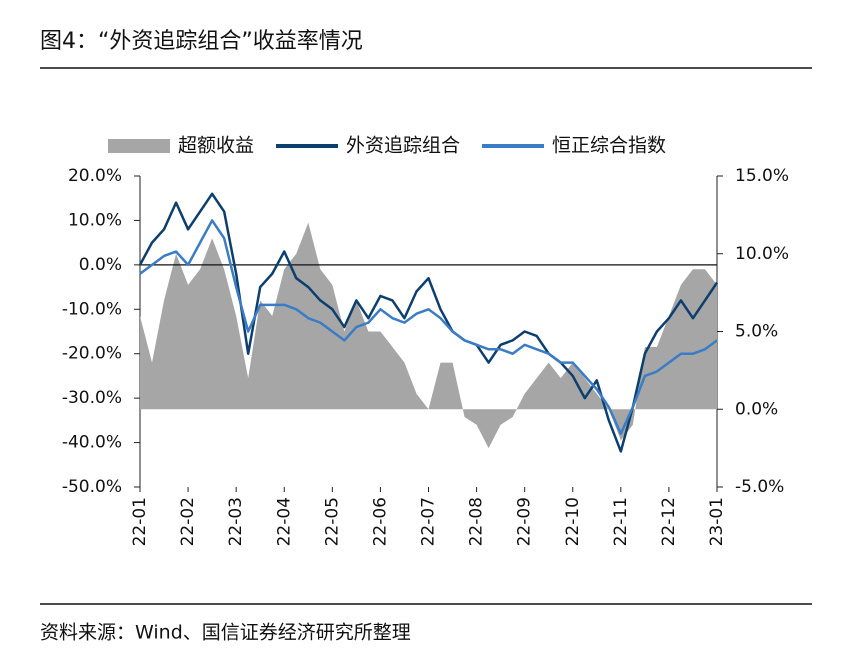 The width and height of the screenshot is (844, 668). I want to click on legend-label: 恒正综合指数, so click(609, 146).